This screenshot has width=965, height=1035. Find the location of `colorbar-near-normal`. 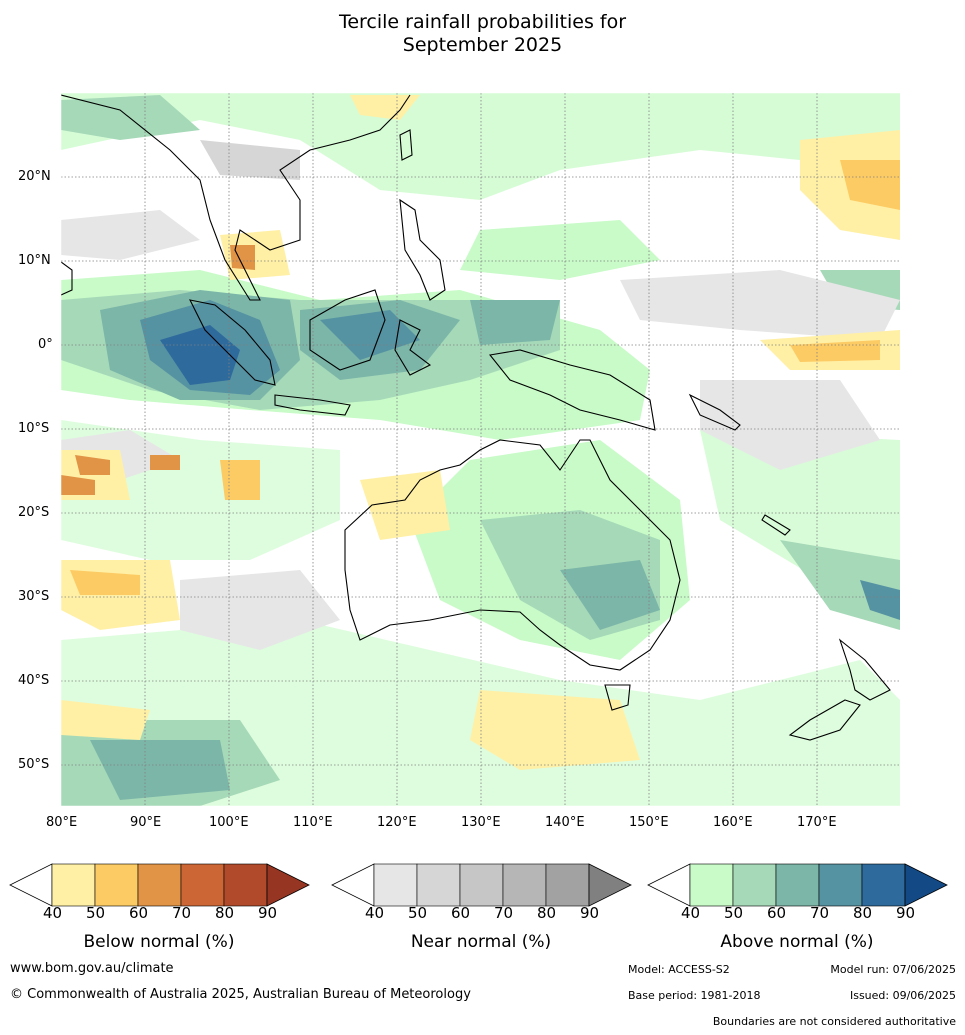

colorbar-near-normal is located at coordinates (481, 885).